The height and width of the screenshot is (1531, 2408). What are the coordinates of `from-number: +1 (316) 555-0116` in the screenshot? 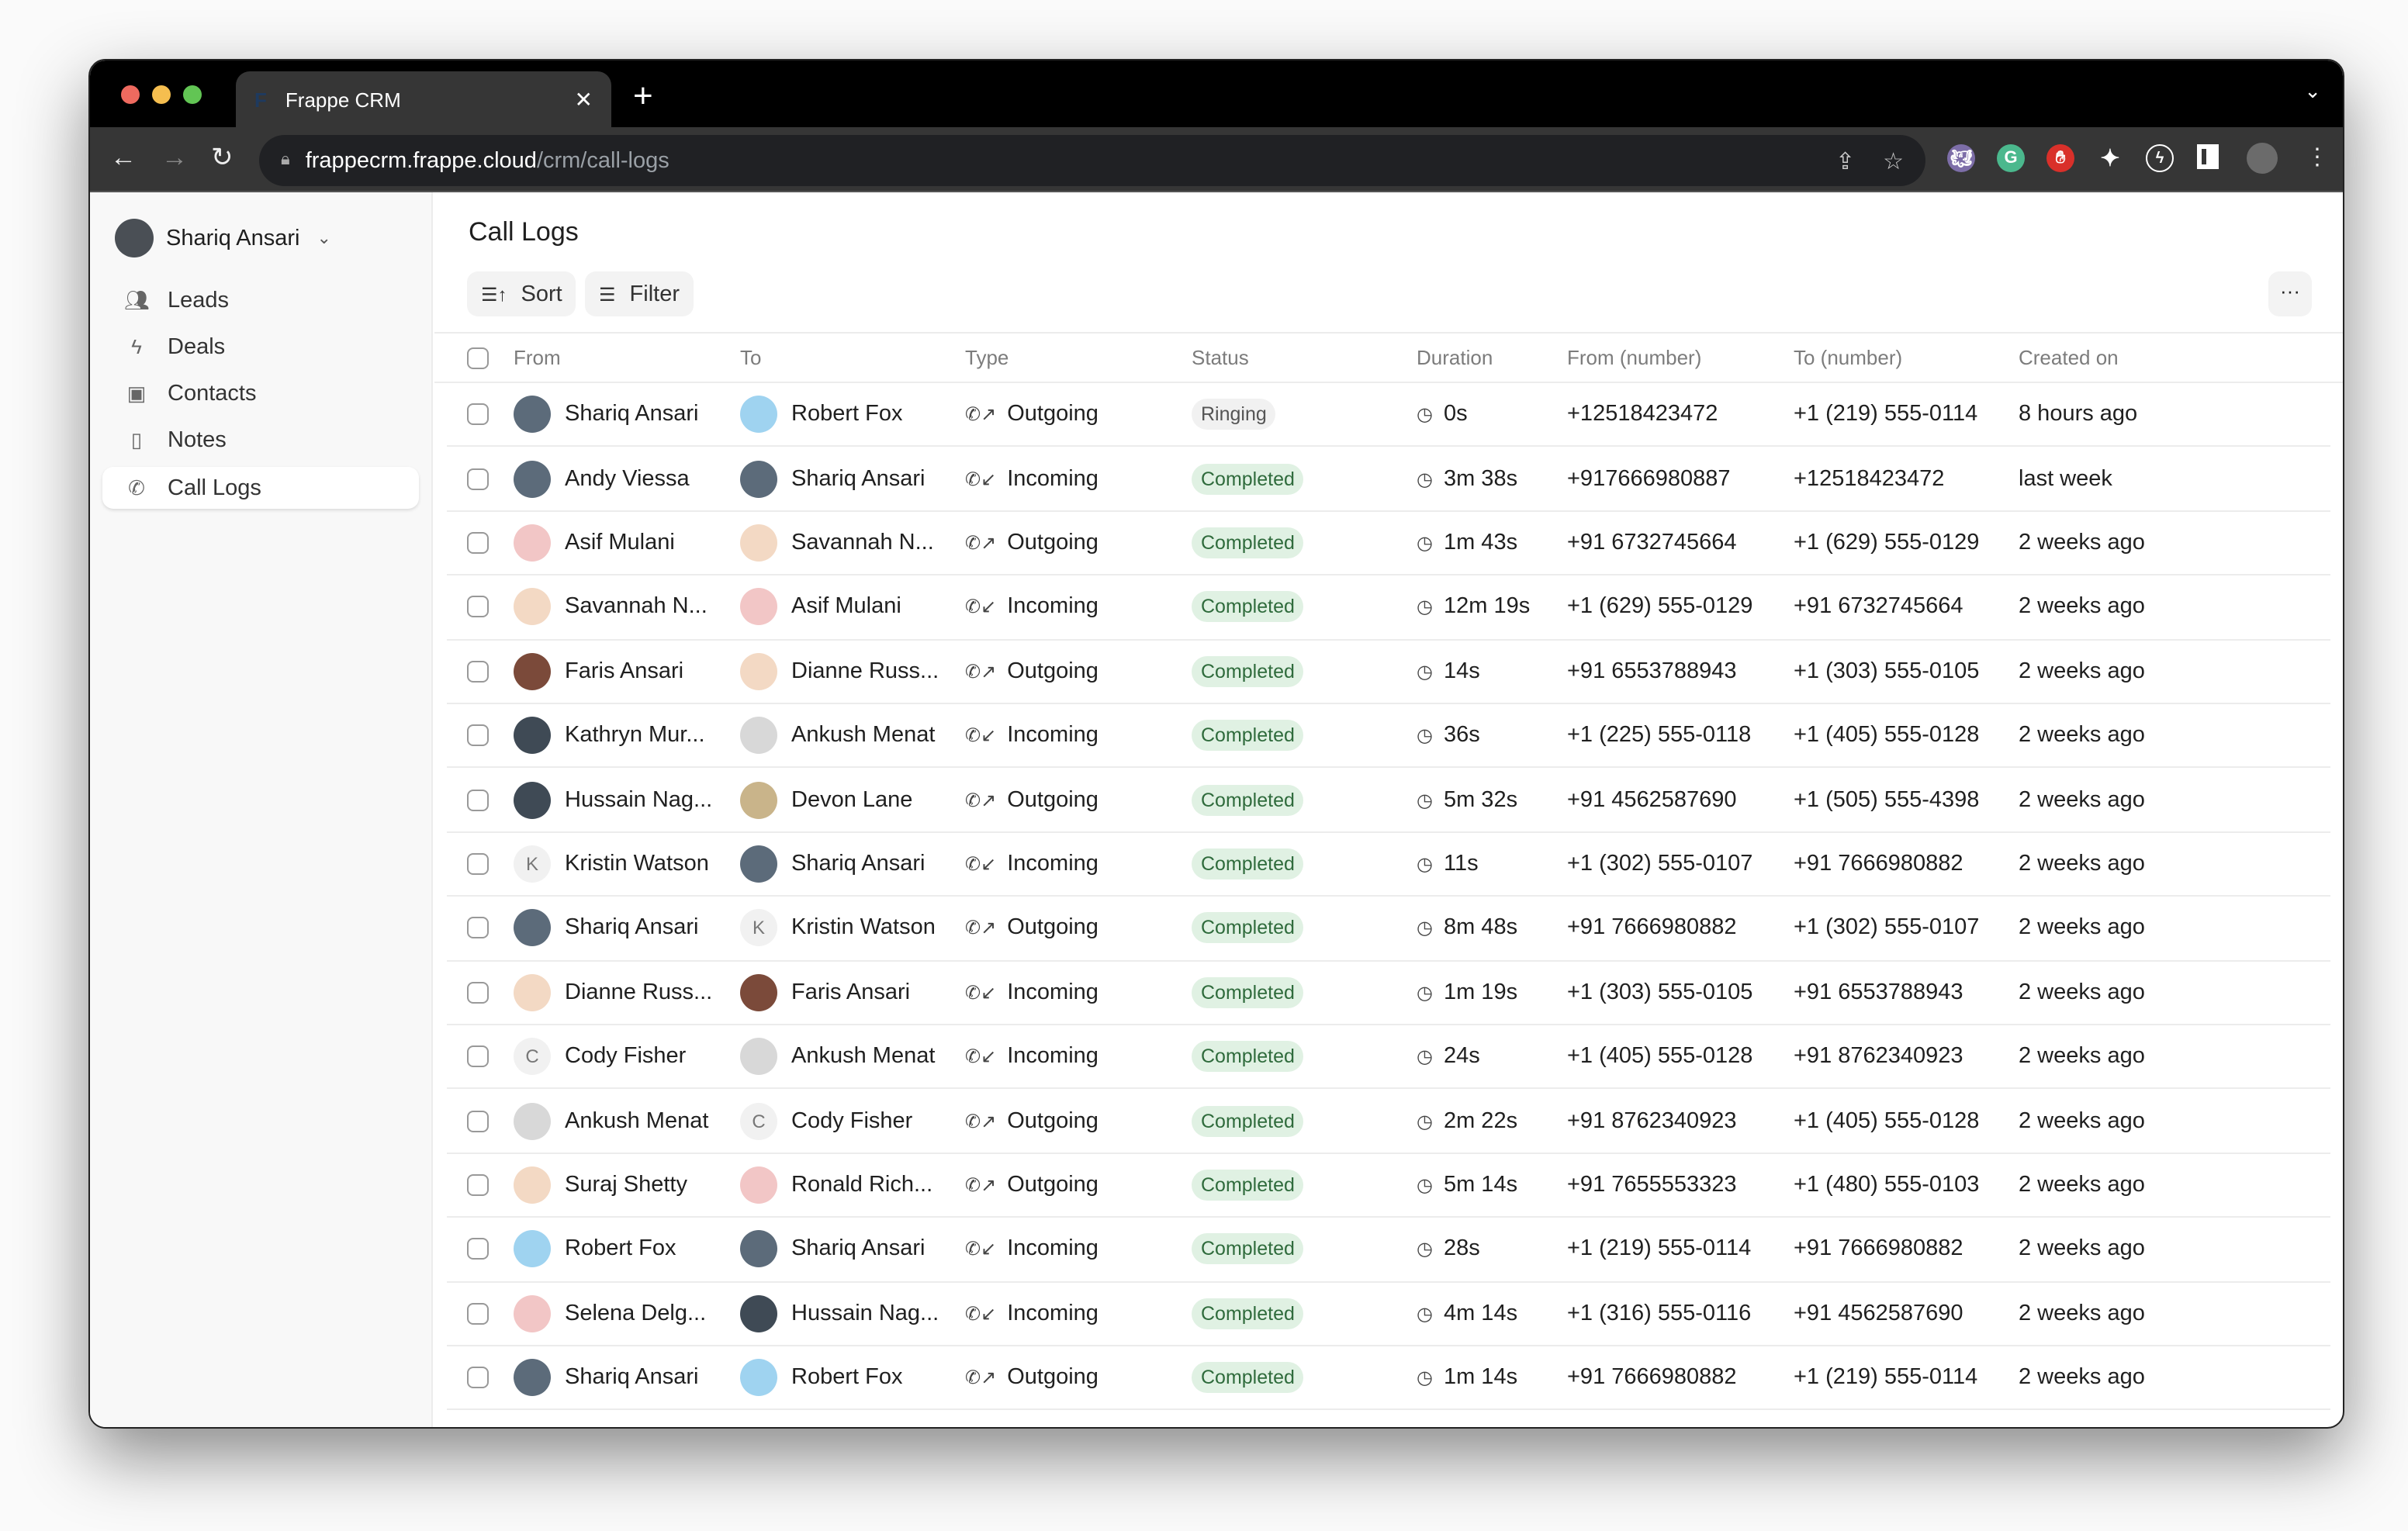 It's located at (1660, 1313).